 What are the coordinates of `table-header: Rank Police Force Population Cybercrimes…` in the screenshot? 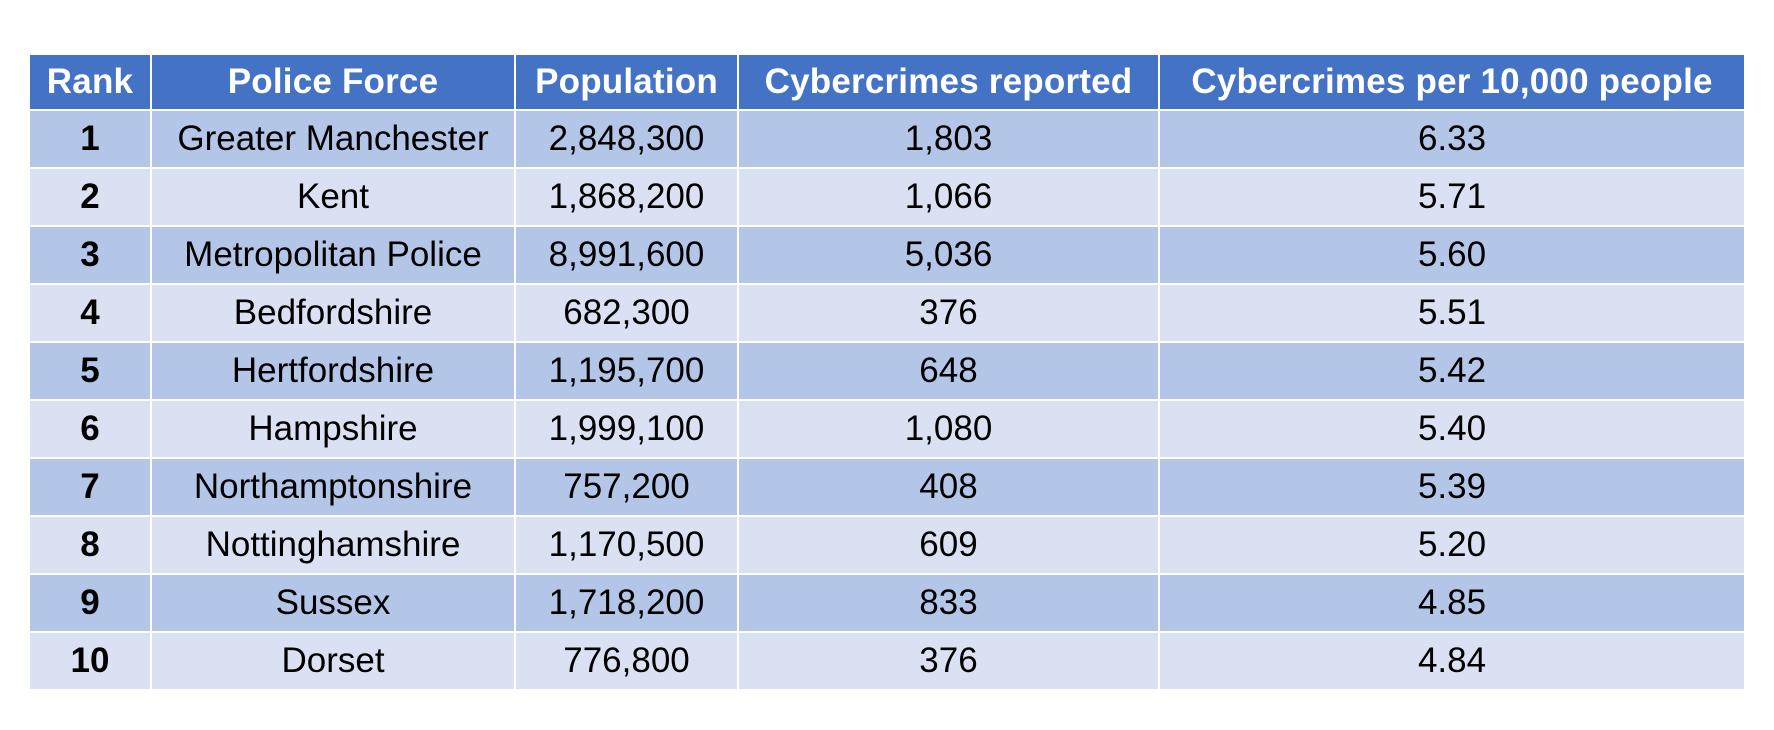 It's located at (887, 83).